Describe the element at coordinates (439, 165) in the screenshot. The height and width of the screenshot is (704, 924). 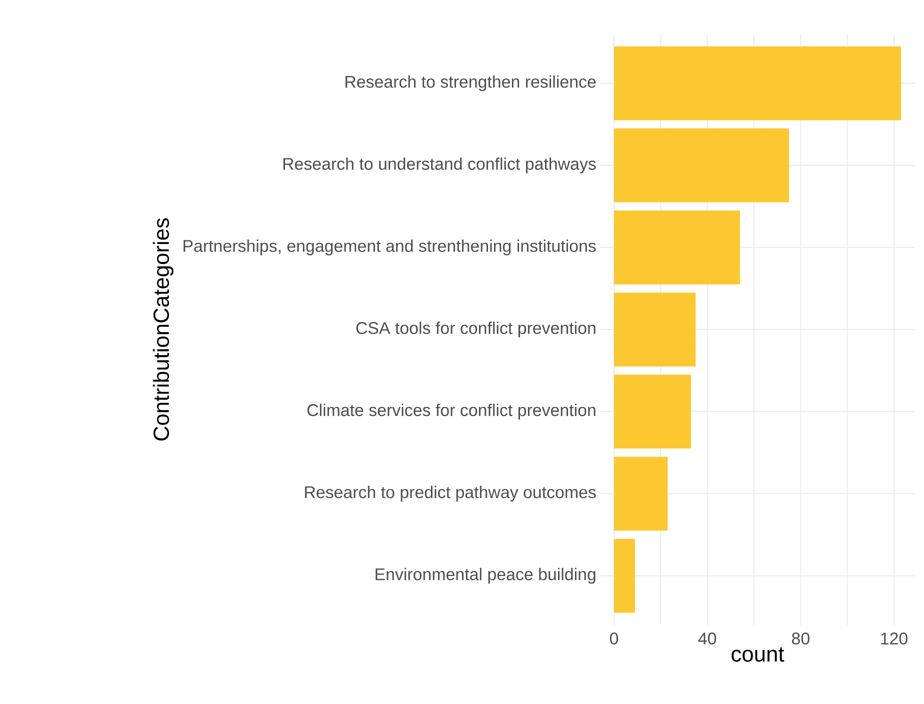
I see `y-tick-label: Research to understand conflict pathways` at that location.